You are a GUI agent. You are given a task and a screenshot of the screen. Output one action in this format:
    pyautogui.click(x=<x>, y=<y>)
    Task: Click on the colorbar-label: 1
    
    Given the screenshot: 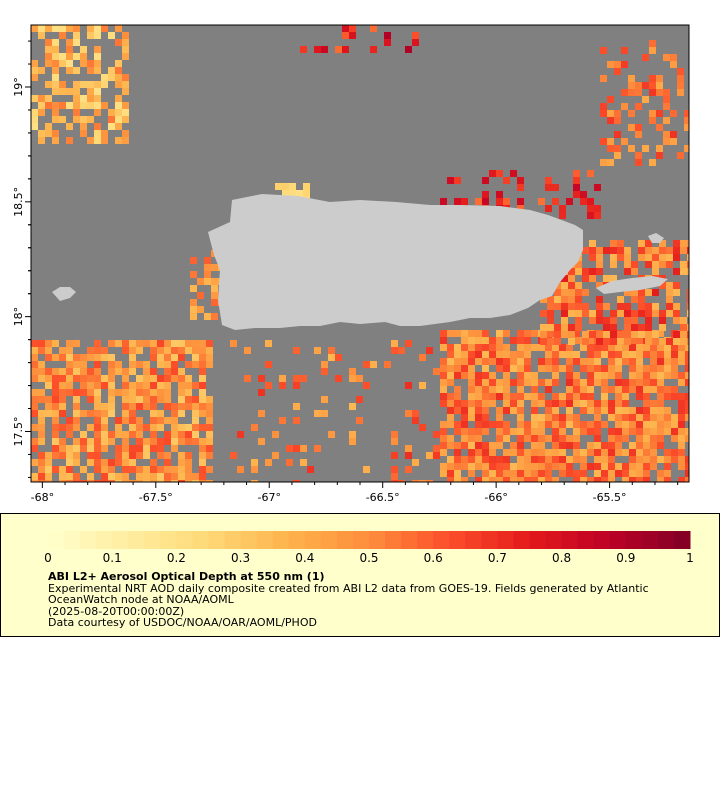 What is the action you would take?
    pyautogui.click(x=690, y=558)
    